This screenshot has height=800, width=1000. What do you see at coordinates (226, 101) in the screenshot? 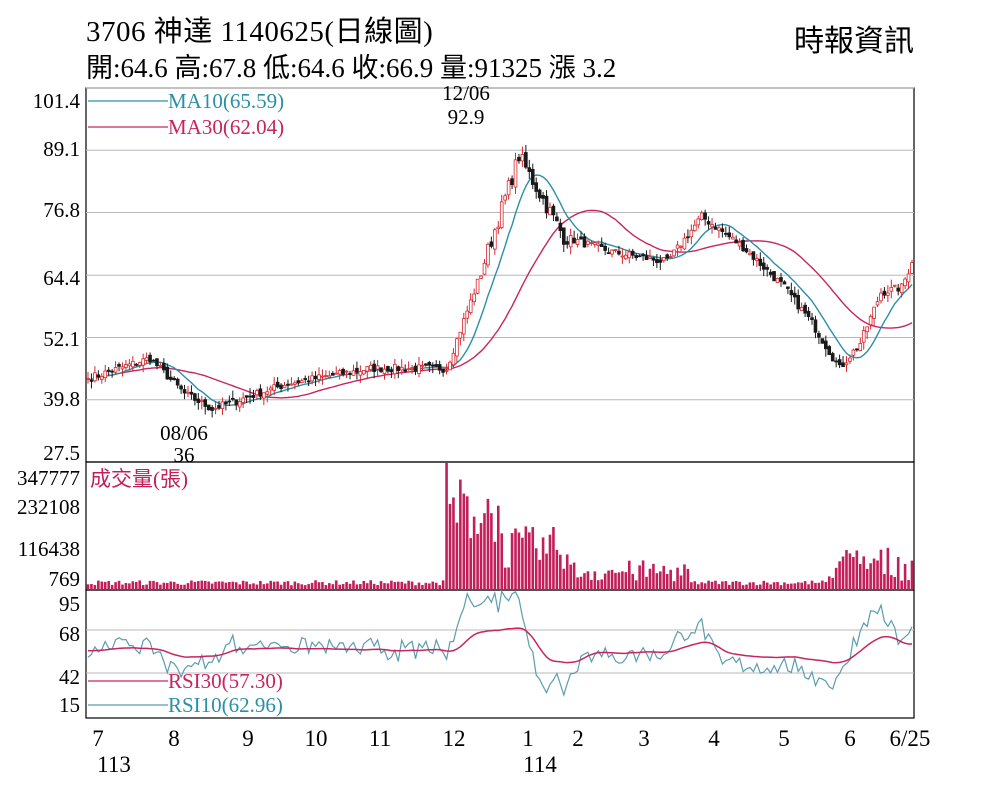
I see `ma10-legend: MA10(65.59)` at bounding box center [226, 101].